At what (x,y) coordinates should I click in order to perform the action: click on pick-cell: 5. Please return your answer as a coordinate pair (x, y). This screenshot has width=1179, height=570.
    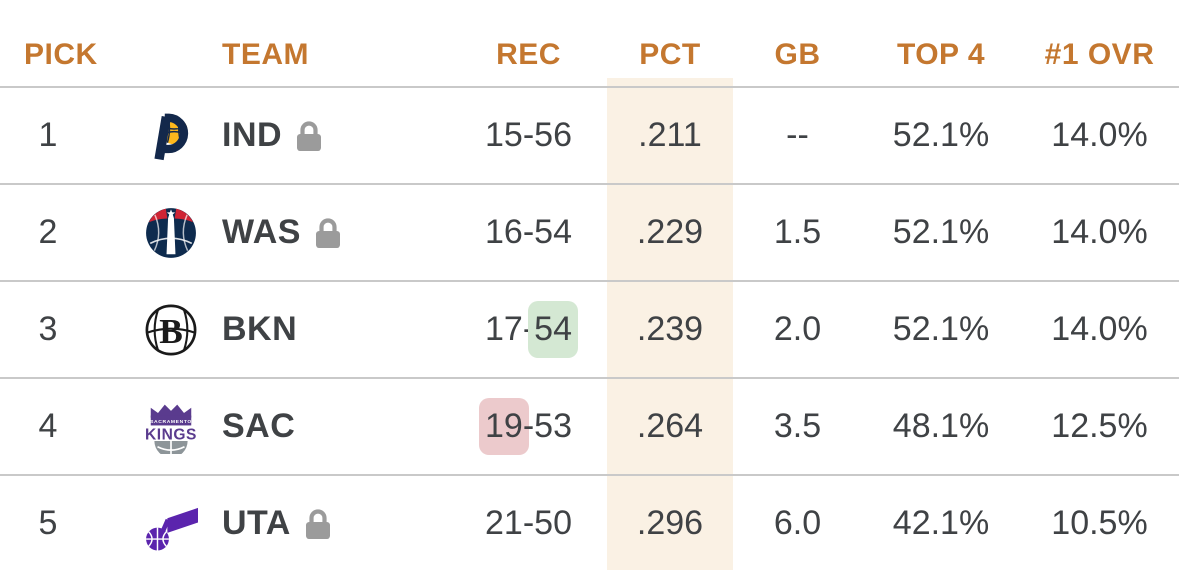
    Looking at the image, I should click on (48, 523).